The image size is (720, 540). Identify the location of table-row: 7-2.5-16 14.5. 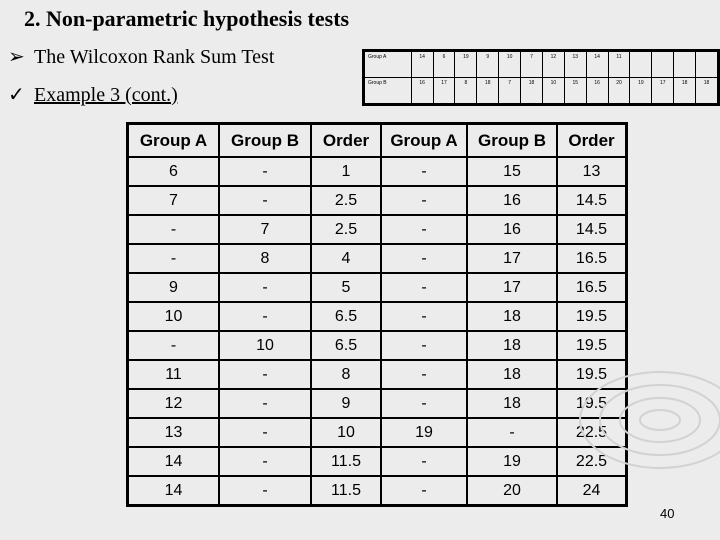
(377, 200).